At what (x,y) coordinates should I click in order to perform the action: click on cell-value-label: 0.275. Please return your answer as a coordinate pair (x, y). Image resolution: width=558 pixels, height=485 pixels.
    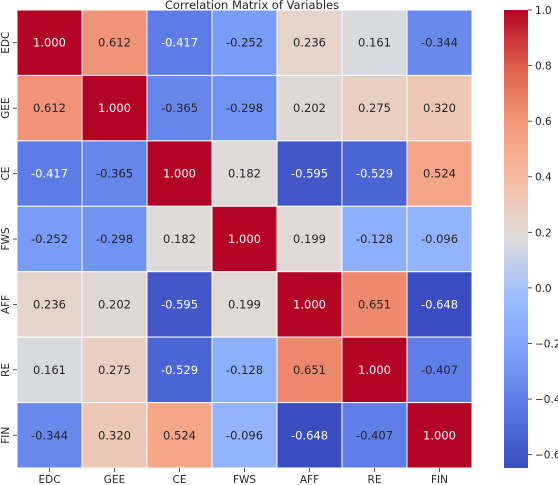
    Looking at the image, I should click on (374, 108).